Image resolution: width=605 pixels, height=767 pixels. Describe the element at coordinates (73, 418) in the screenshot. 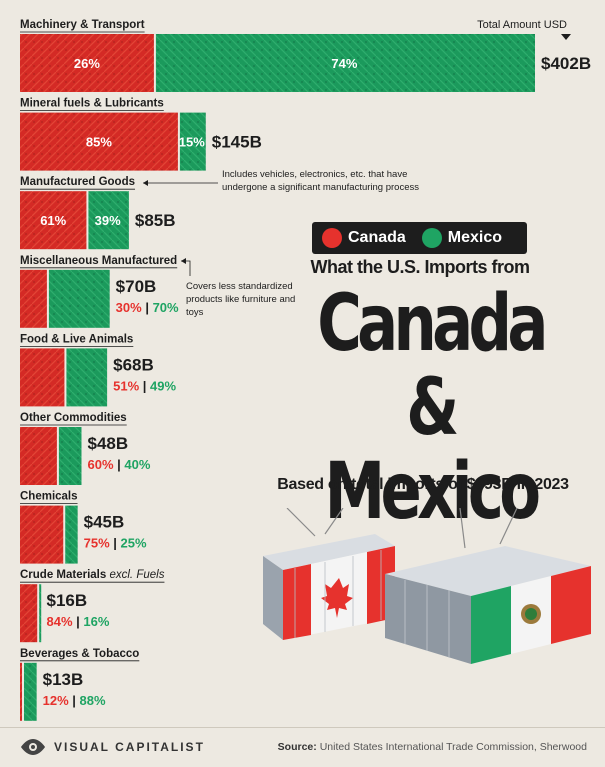

I see `category-label: Other Commodities` at that location.